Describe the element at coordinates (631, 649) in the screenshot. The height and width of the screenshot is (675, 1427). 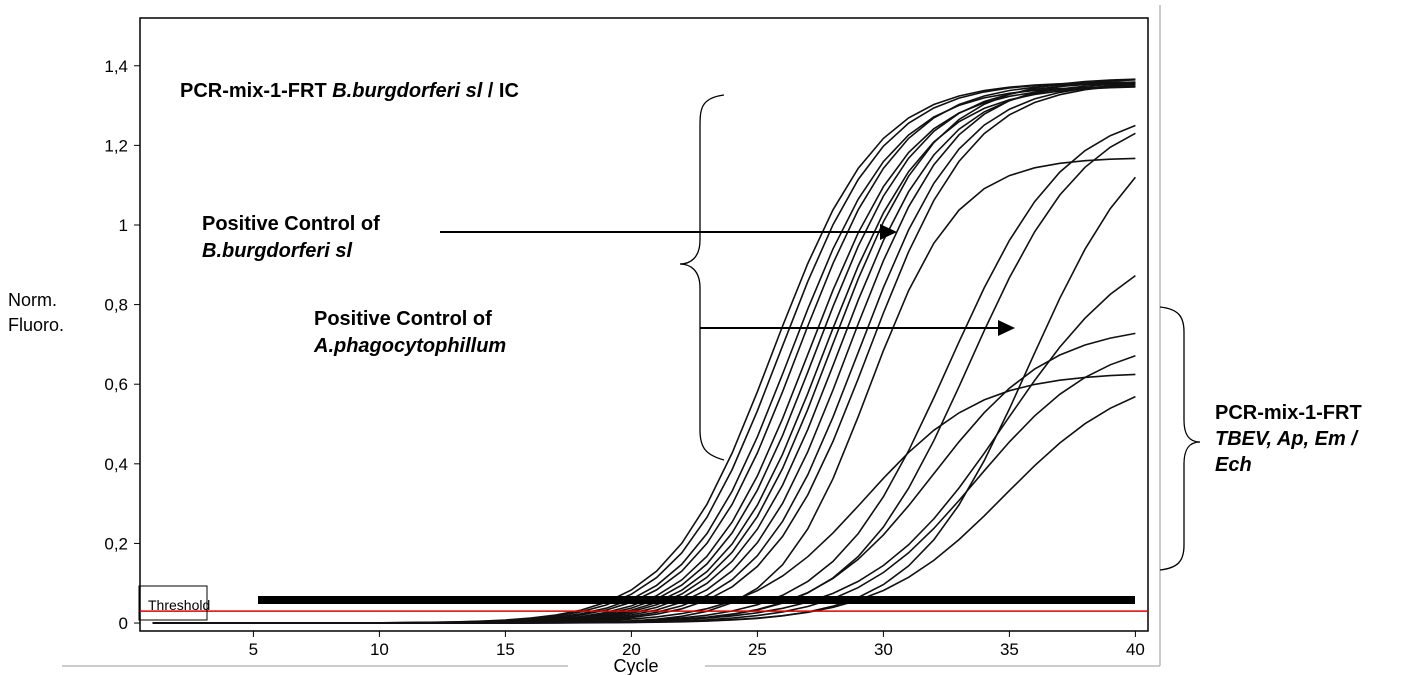
I see `x-tick-label: 20` at that location.